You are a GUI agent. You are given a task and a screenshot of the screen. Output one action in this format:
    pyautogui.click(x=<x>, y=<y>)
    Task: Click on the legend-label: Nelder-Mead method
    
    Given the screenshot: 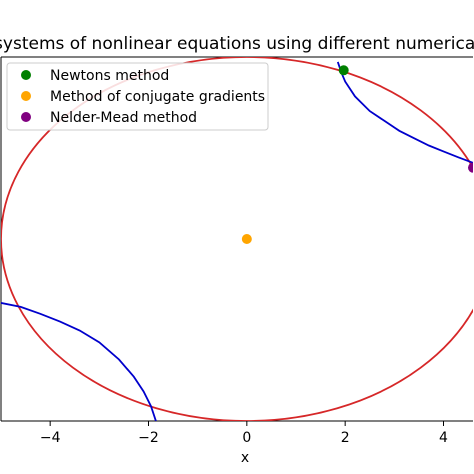 What is the action you would take?
    pyautogui.click(x=123, y=118)
    